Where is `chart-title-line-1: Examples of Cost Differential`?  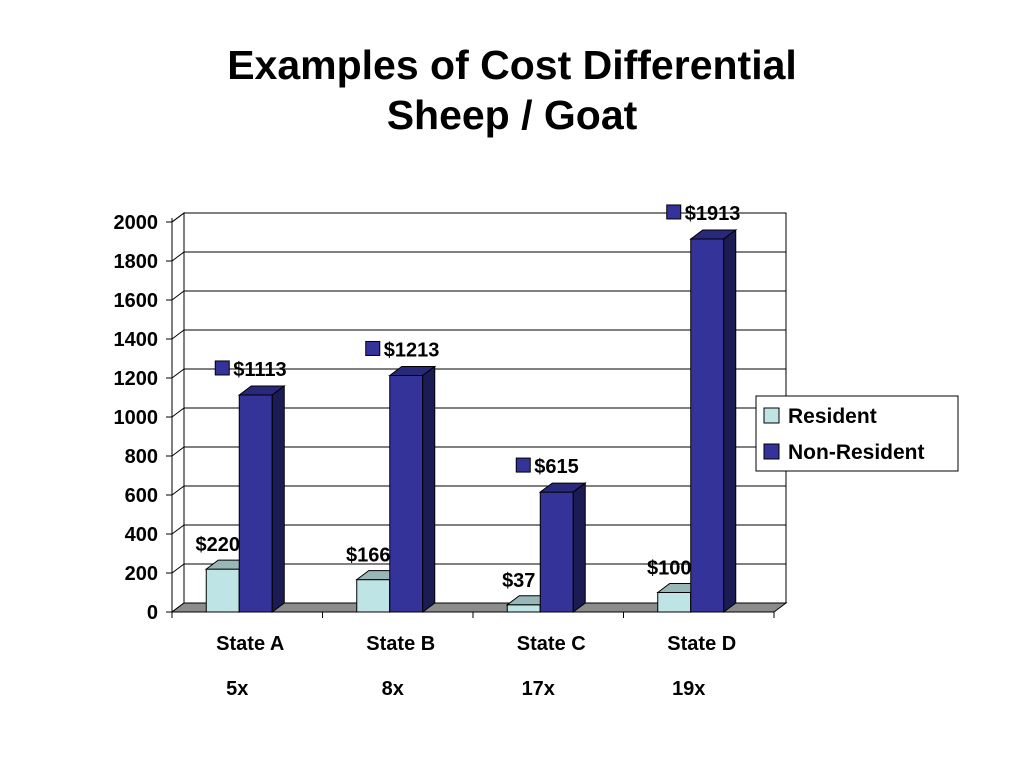 chart-title-line-1: Examples of Cost Differential is located at coordinates (512, 65).